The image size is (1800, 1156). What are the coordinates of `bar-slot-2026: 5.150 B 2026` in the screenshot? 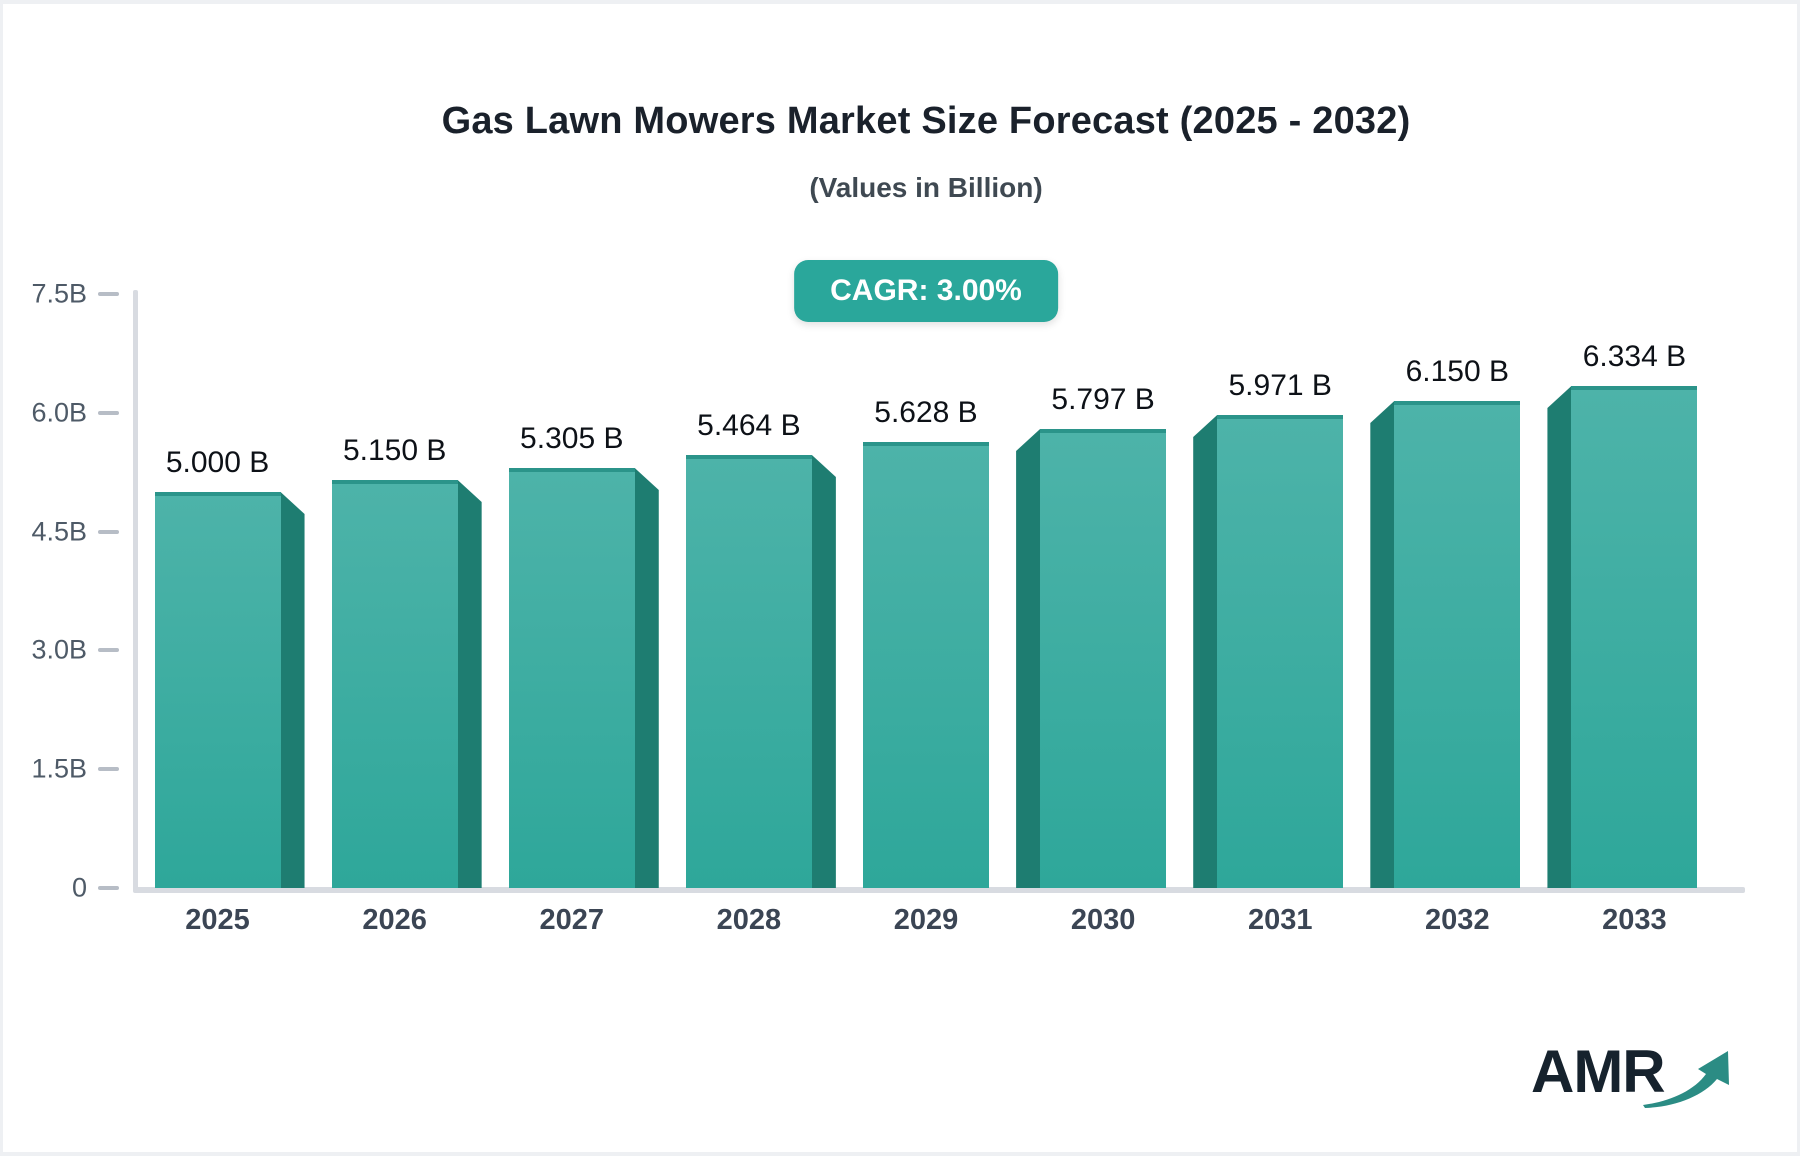 It's located at (394, 615).